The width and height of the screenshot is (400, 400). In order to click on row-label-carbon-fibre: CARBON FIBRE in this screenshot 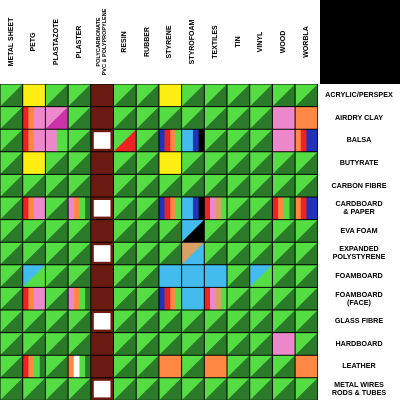, I will do `click(359, 185)`.